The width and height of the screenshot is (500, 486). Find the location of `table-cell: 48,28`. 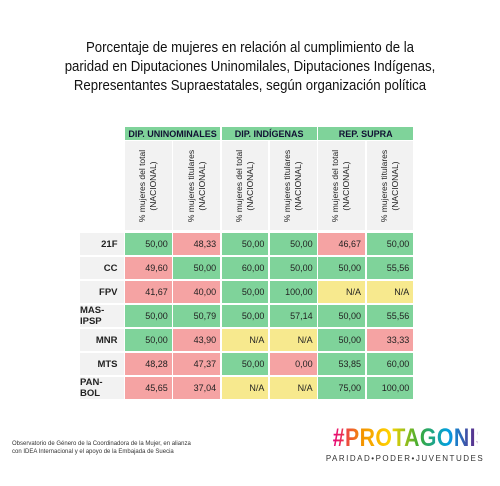

table-cell: 48,28 is located at coordinates (148, 364).